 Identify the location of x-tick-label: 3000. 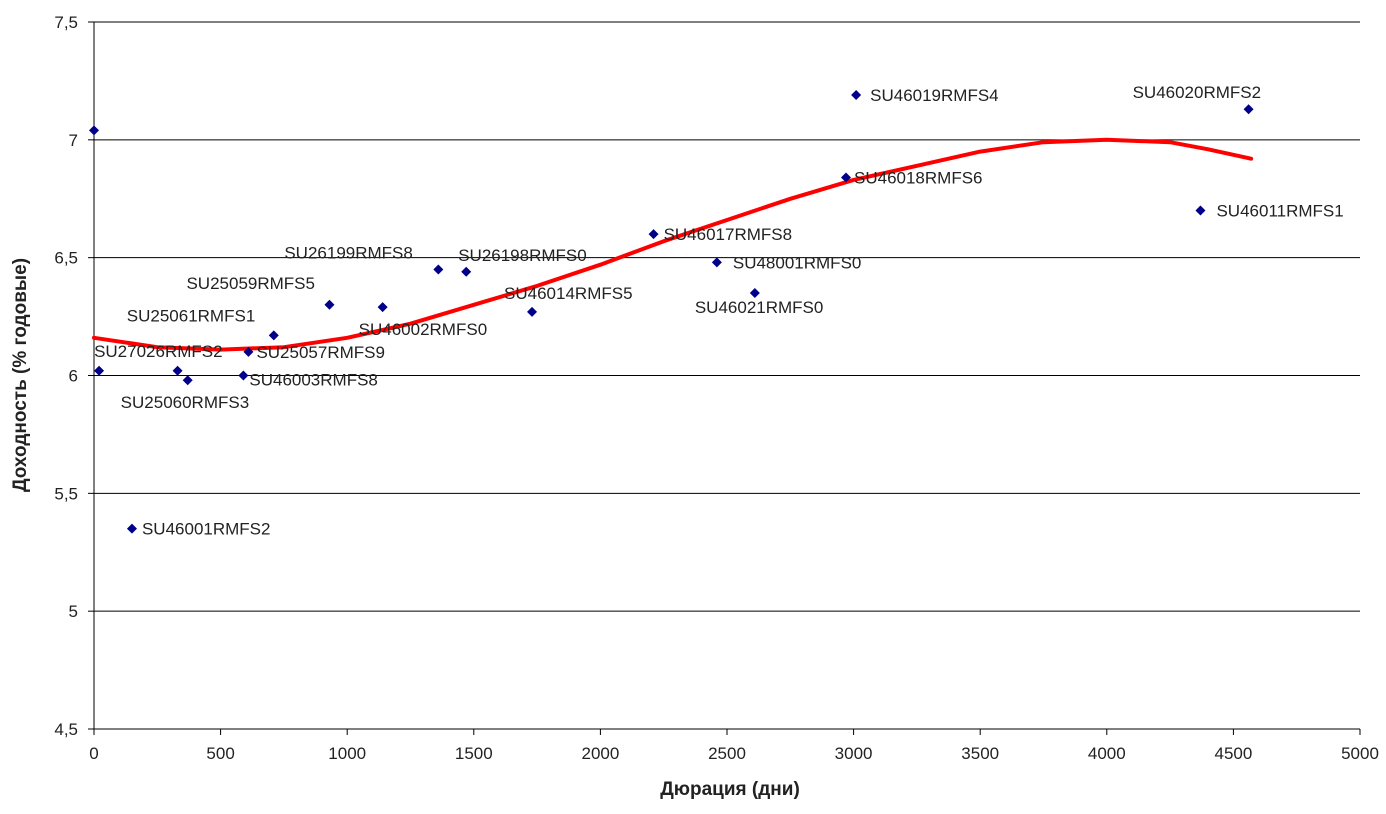
(854, 753).